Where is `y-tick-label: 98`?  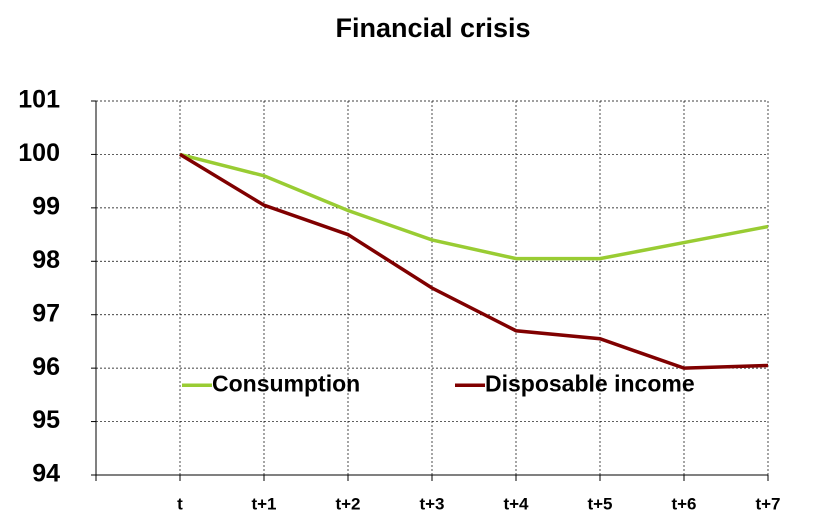 y-tick-label: 98 is located at coordinates (46, 260).